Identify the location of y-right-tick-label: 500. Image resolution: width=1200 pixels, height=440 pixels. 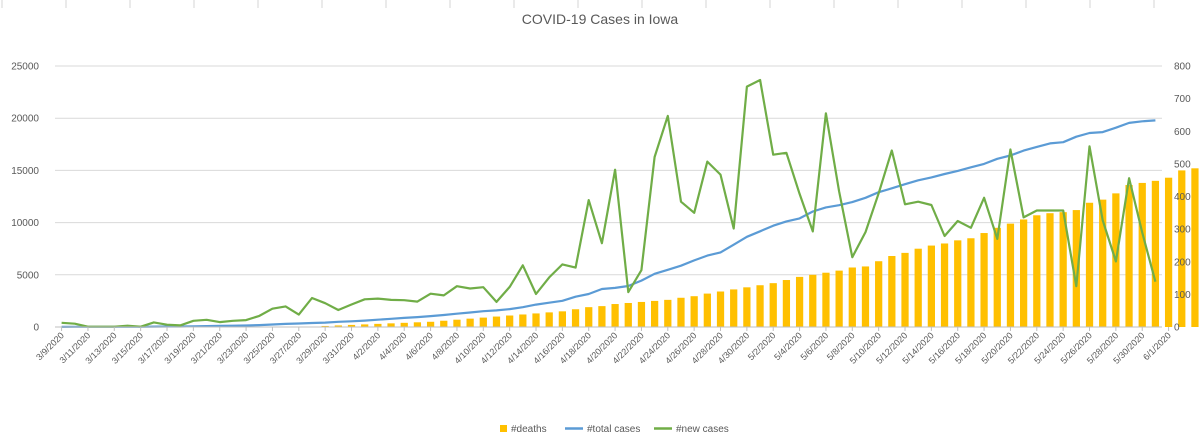
(1182, 164).